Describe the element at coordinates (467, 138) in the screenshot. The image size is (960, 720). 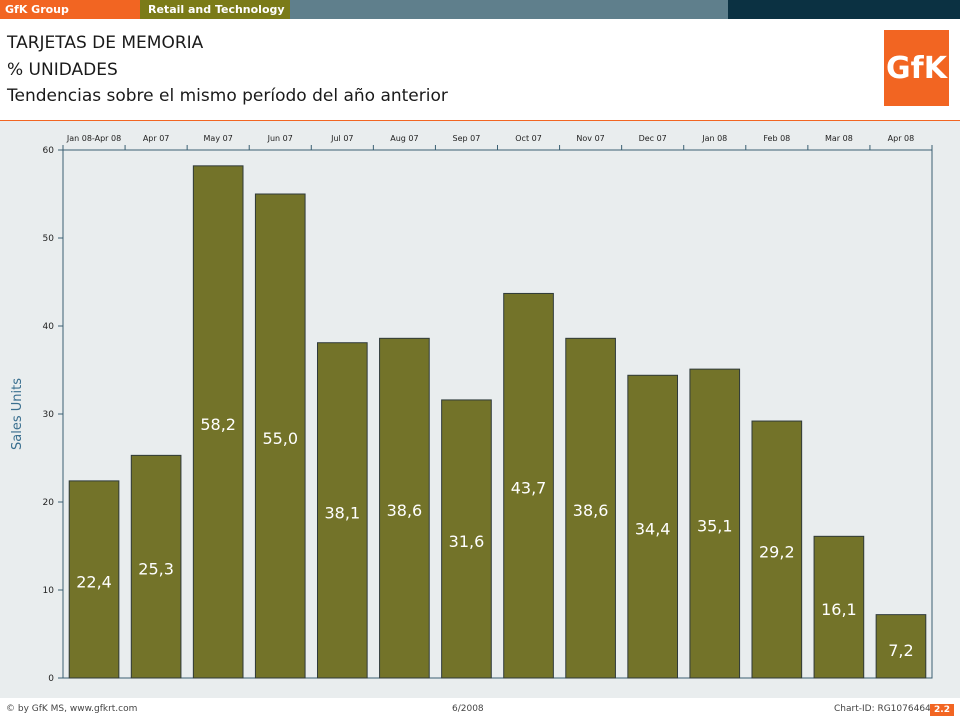
I see `x-tick-label: Sep 07` at that location.